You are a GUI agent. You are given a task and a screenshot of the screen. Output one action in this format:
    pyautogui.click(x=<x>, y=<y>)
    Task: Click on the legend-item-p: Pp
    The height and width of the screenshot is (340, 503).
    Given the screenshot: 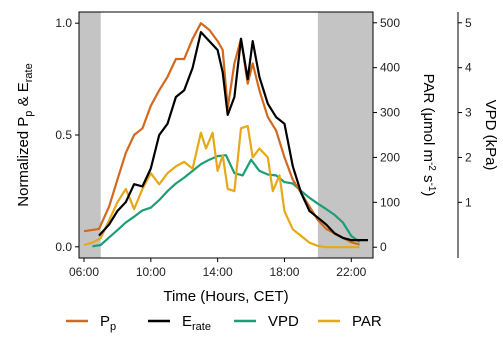 What is the action you would take?
    pyautogui.click(x=91, y=323)
    